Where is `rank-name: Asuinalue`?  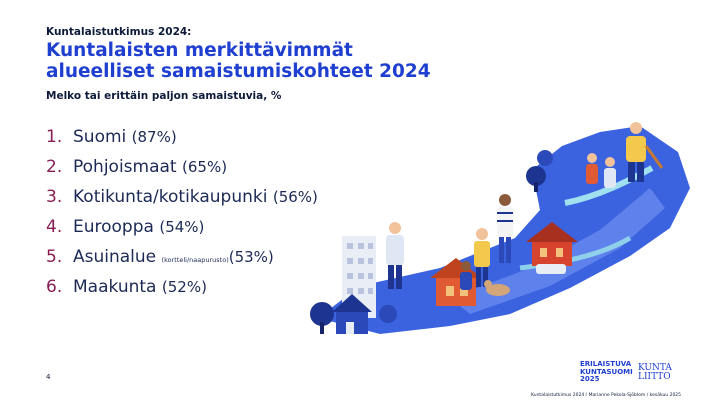 rank-name: Asuinalue is located at coordinates (115, 257).